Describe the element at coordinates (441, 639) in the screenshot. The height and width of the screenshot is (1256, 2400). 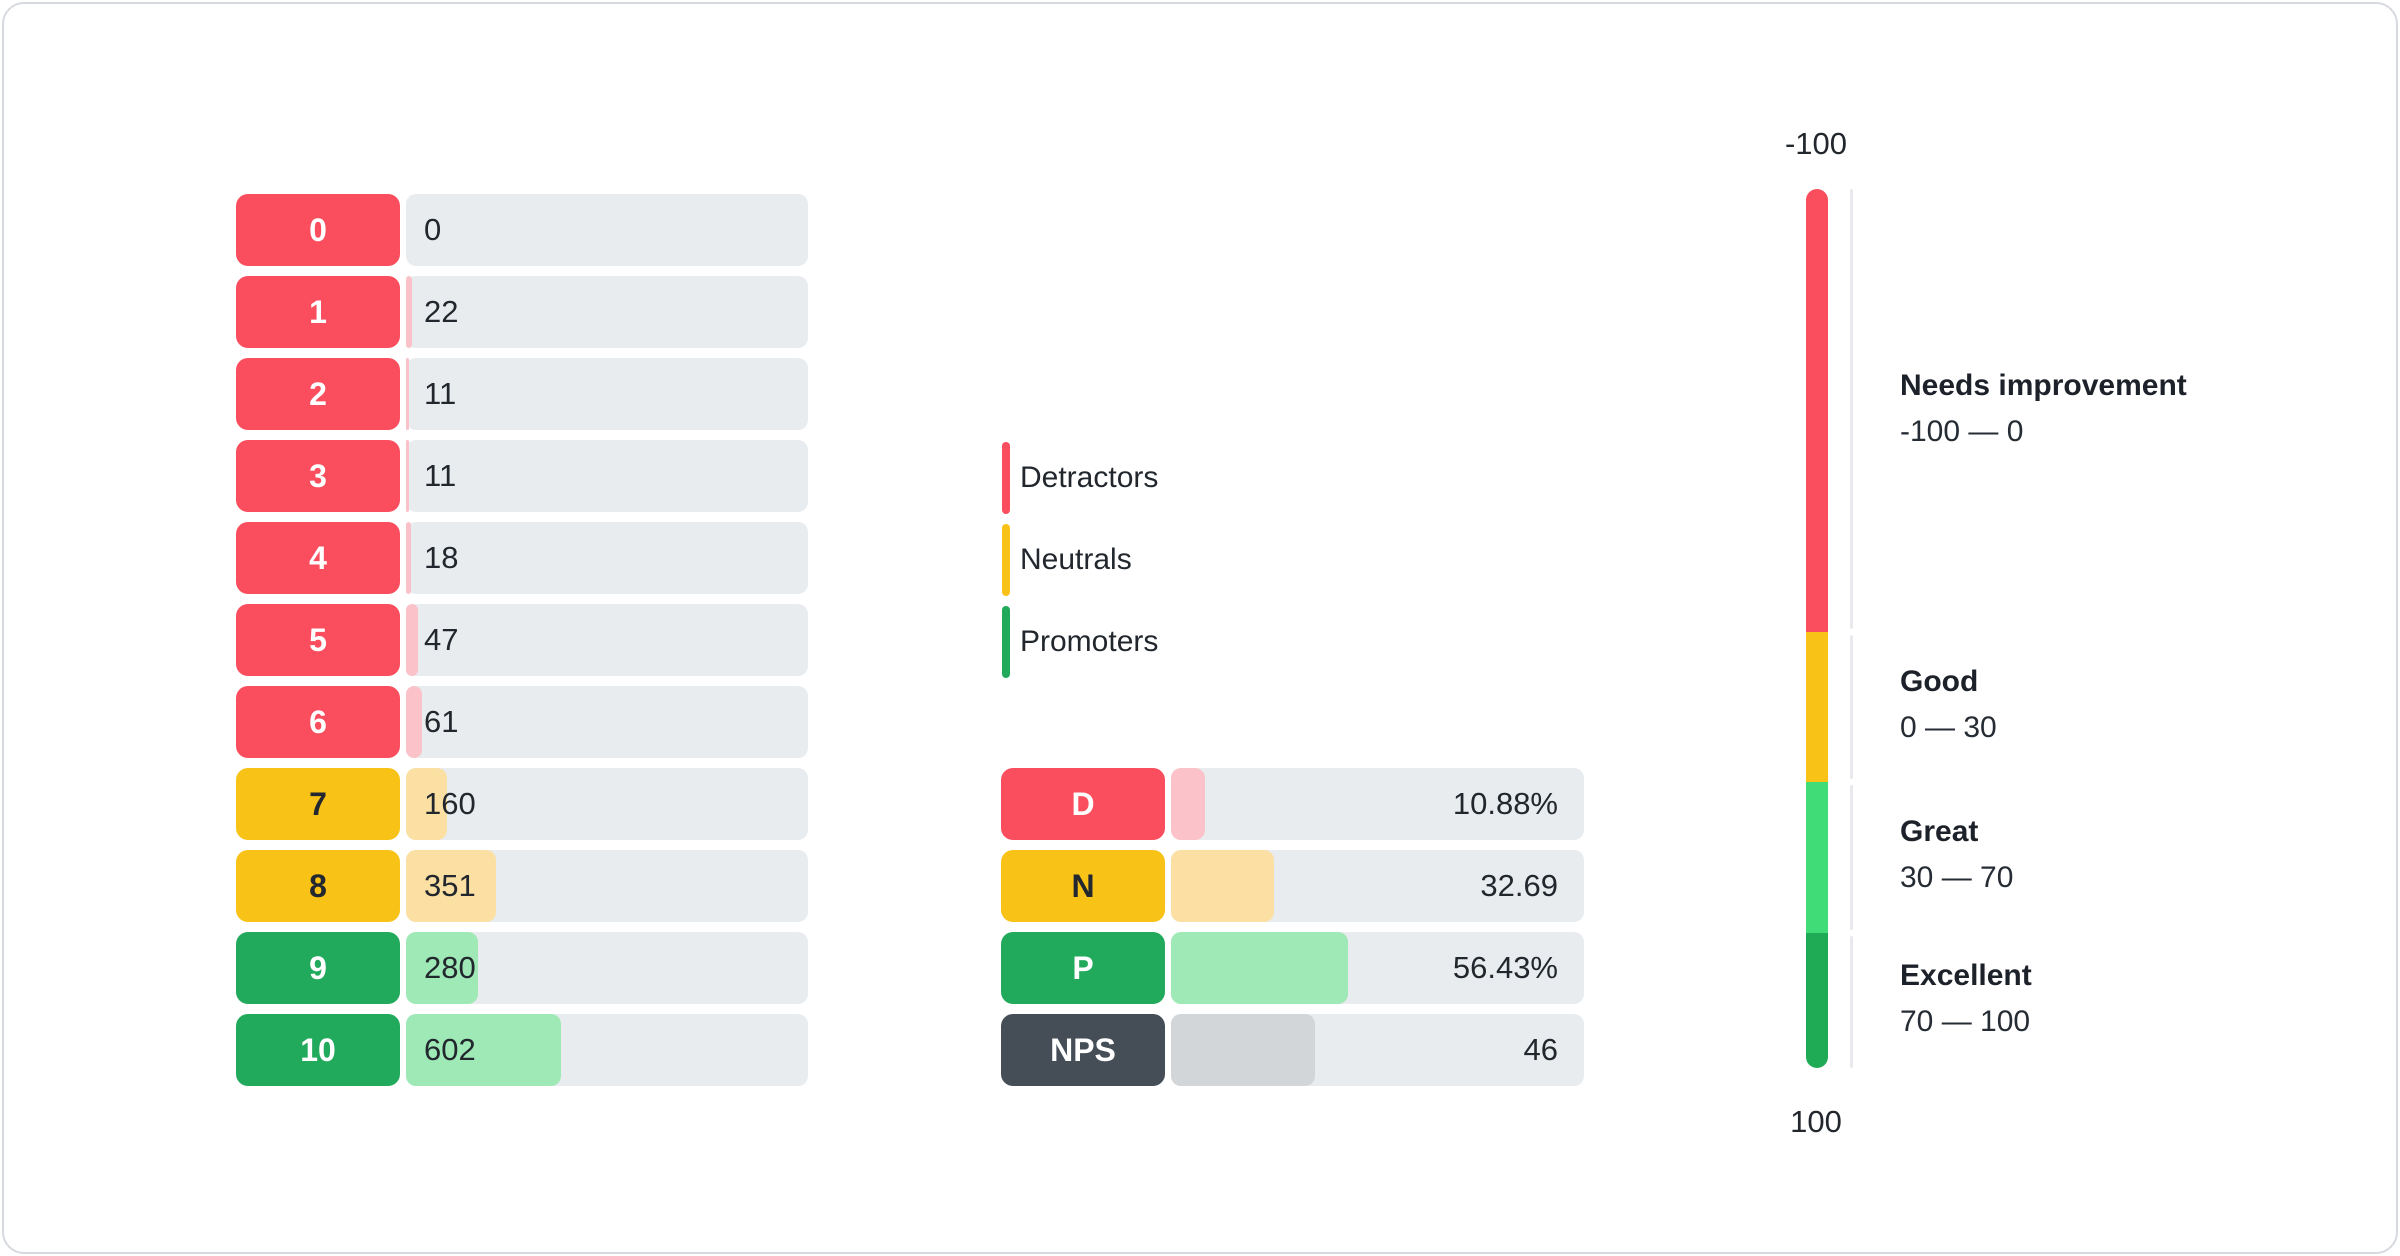
I see `score-count: 47` at that location.